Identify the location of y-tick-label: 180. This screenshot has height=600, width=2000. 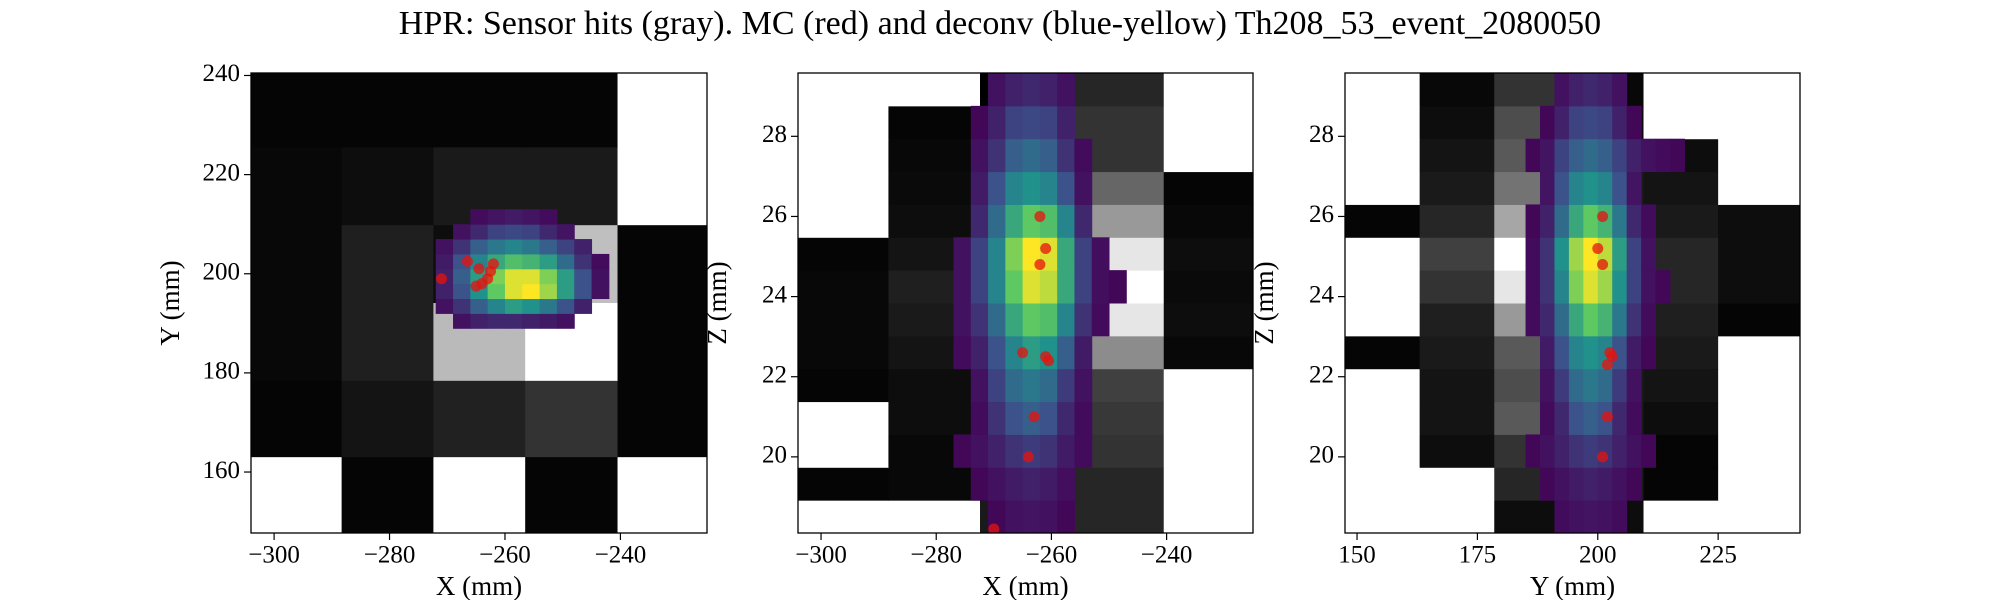
(222, 371).